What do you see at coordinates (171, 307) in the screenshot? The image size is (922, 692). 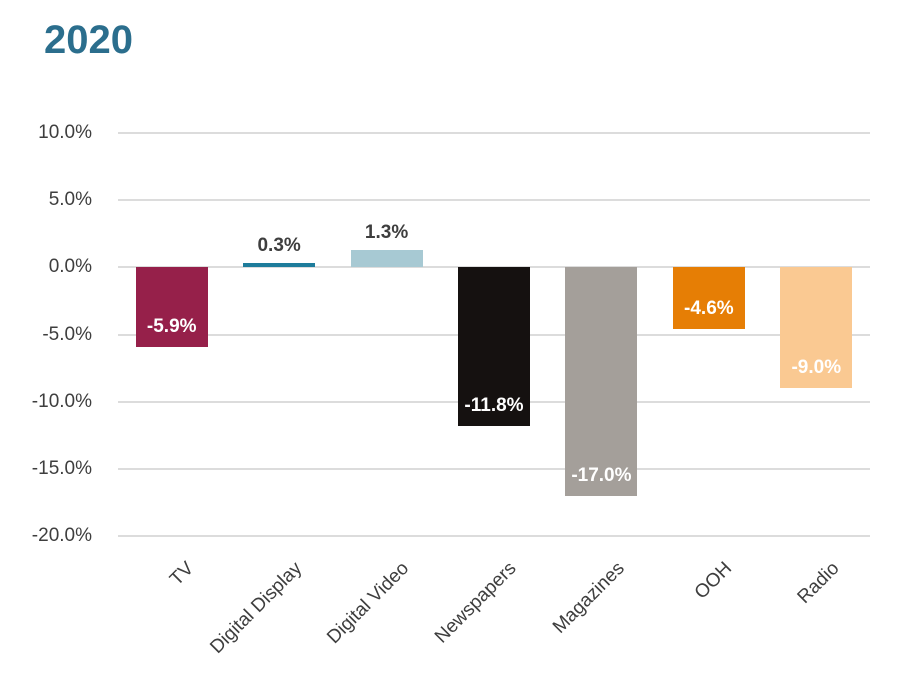 I see `bar-tv` at bounding box center [171, 307].